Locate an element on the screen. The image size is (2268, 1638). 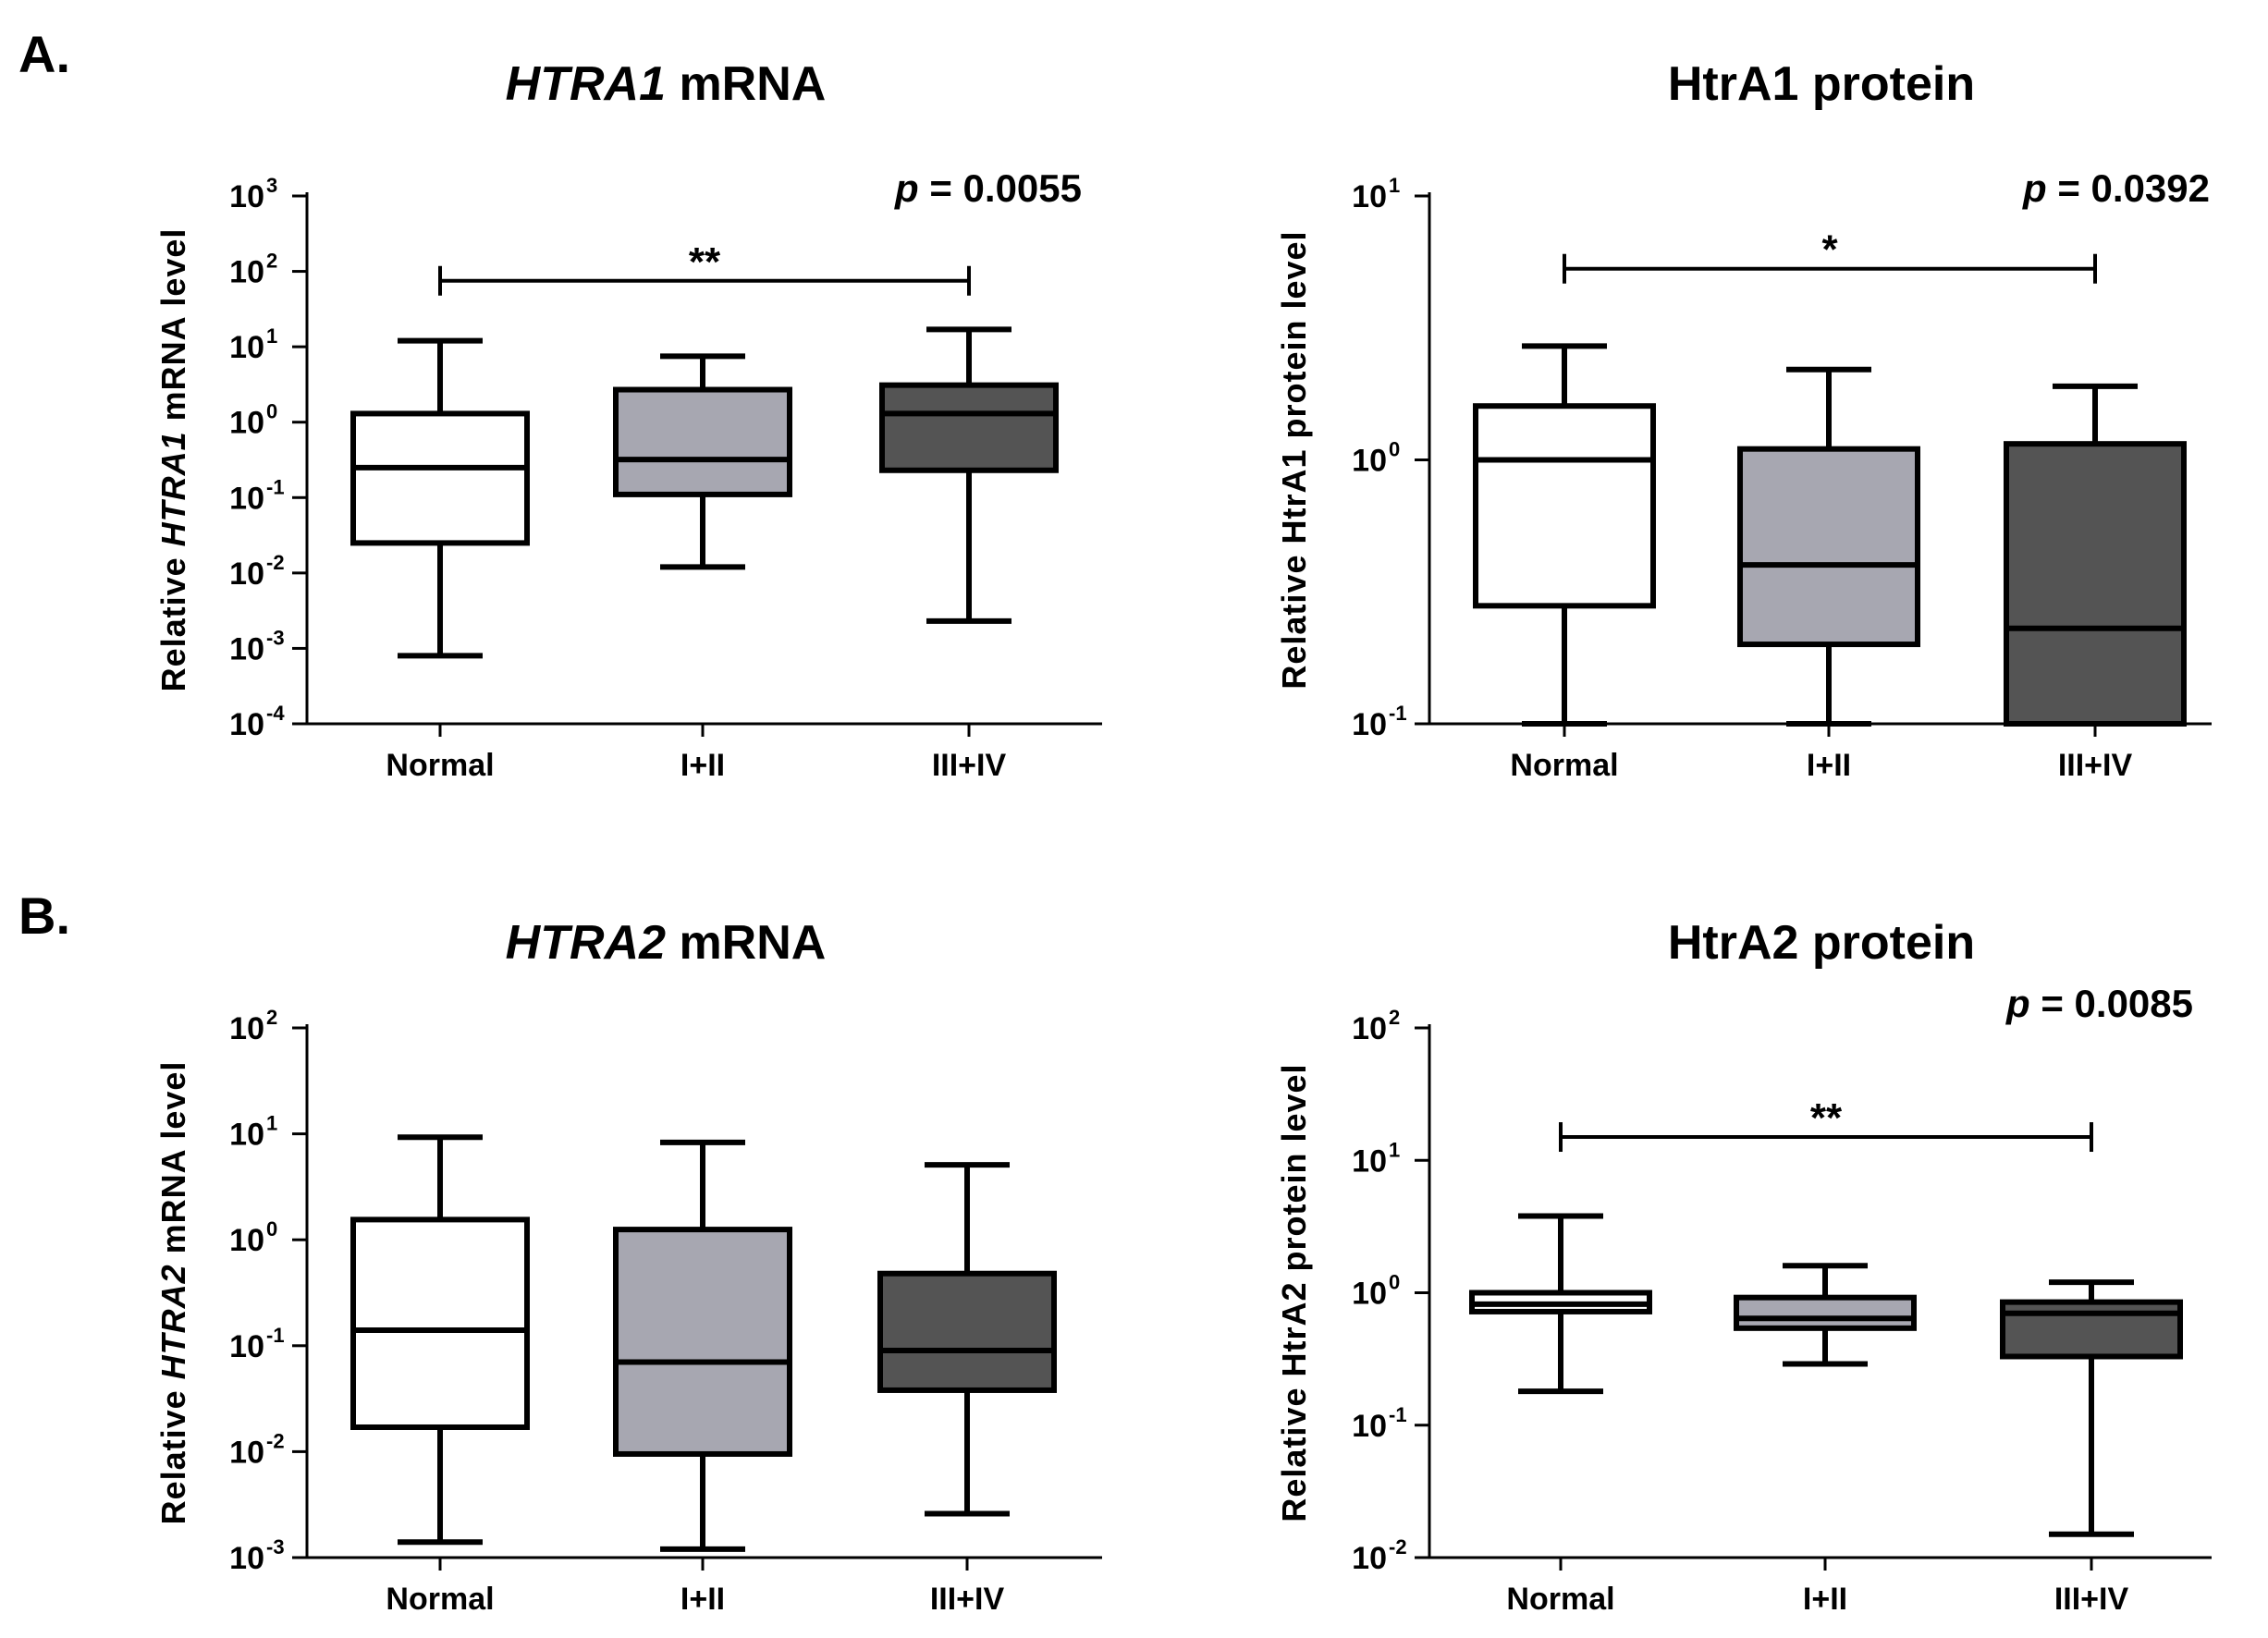
chart-title: HtrA2 protein is located at coordinates (1822, 943).